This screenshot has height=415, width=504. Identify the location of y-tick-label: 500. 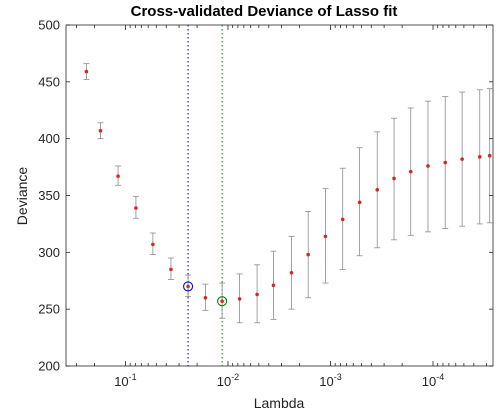
(49, 25).